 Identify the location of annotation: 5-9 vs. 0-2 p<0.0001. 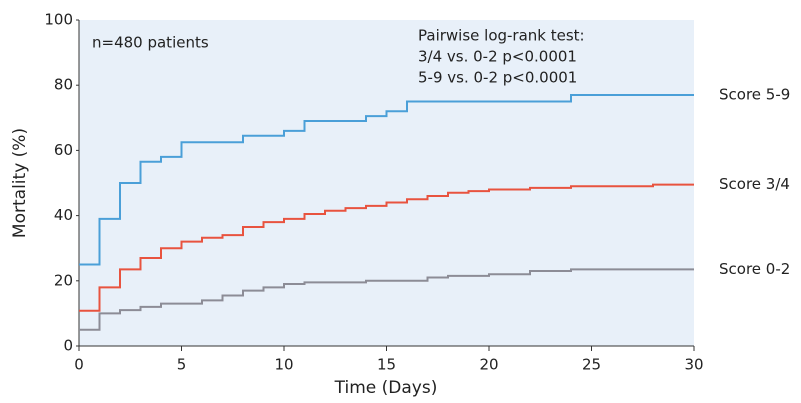
(497, 78).